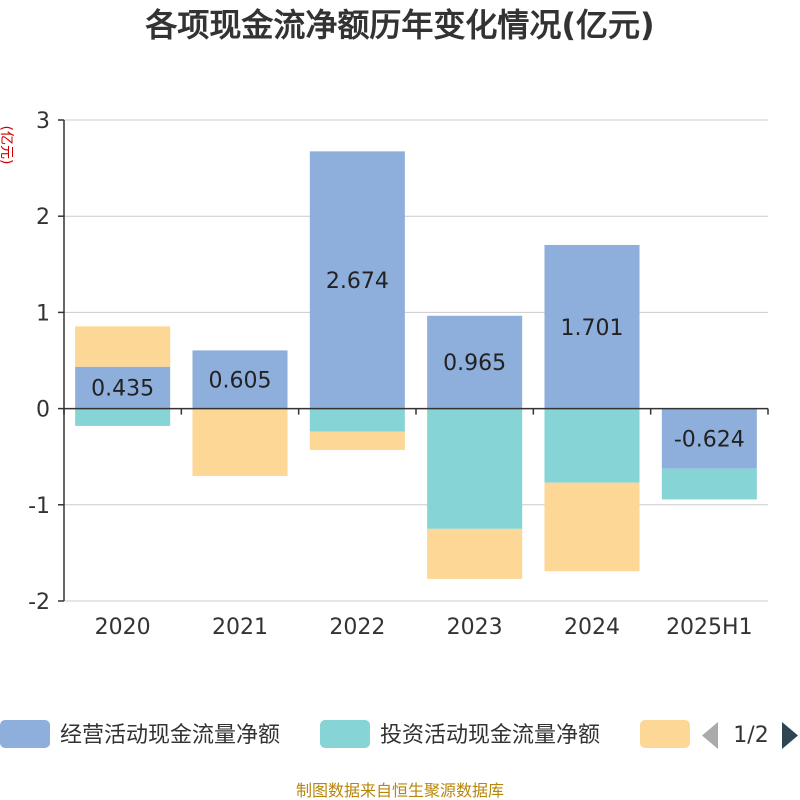 The height and width of the screenshot is (800, 800). What do you see at coordinates (43, 217) in the screenshot?
I see `y-tick-label: 2` at bounding box center [43, 217].